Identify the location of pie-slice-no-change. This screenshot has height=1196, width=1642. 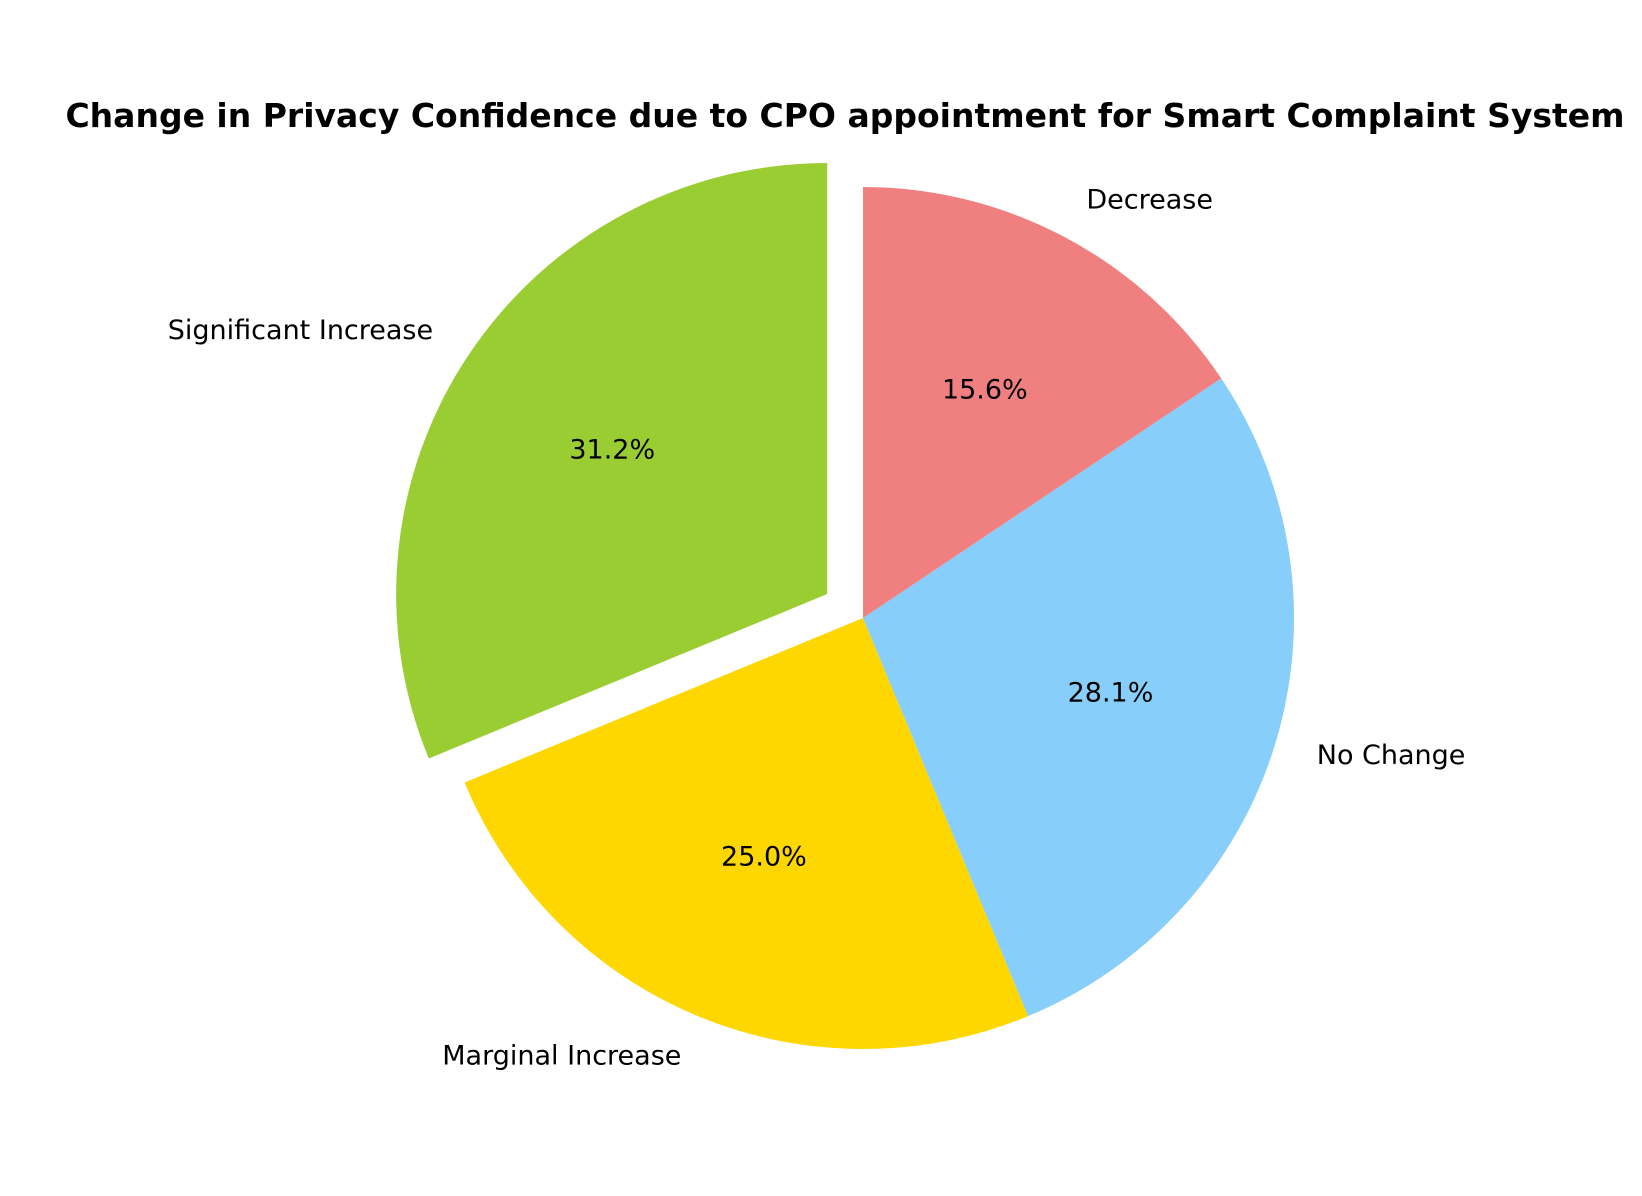
(1078, 697).